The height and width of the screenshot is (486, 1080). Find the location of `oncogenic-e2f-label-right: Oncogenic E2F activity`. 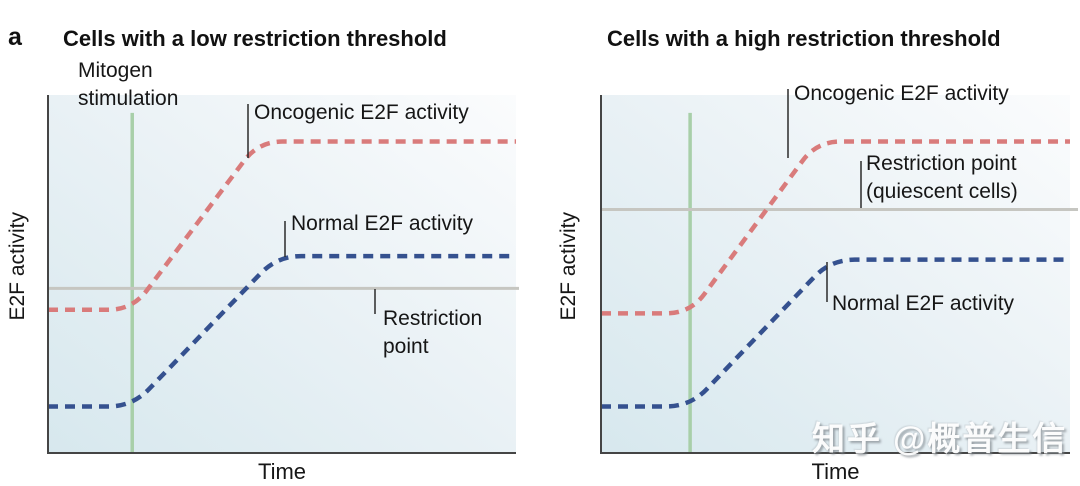

oncogenic-e2f-label-right: Oncogenic E2F activity is located at coordinates (901, 93).